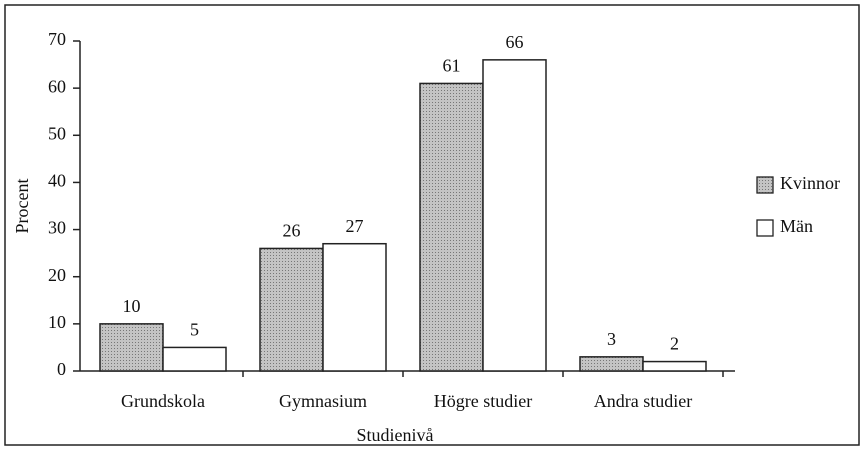  Describe the element at coordinates (57, 322) in the screenshot. I see `y-tick-label: 10` at that location.